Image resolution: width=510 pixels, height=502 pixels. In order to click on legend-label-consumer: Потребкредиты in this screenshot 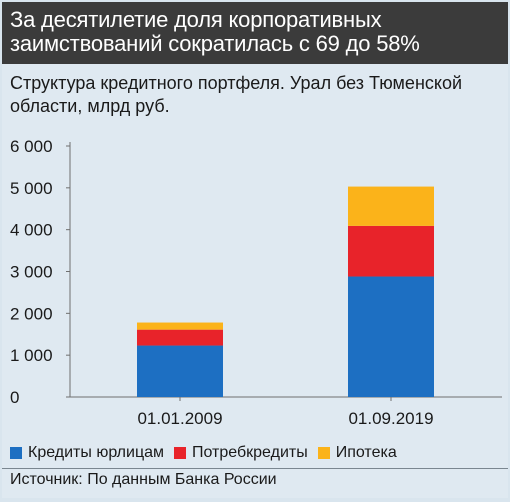, I will do `click(250, 452)`.